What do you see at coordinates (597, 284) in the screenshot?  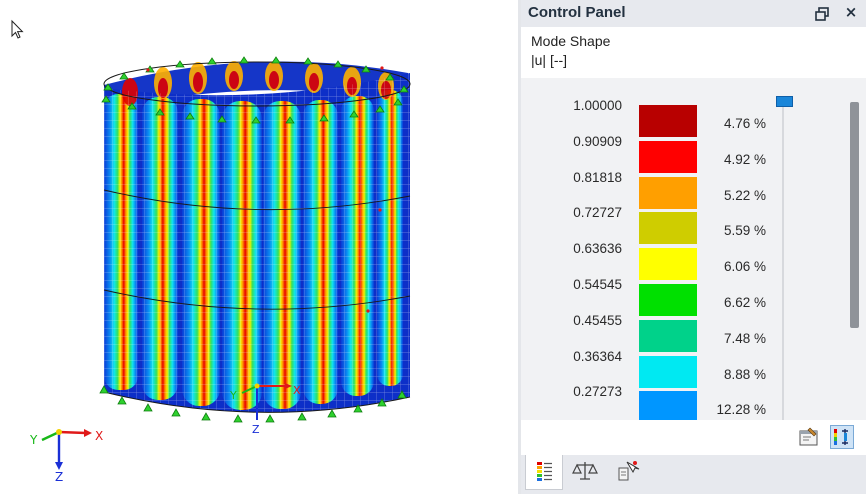 I see `legend-value: 0.54545` at bounding box center [597, 284].